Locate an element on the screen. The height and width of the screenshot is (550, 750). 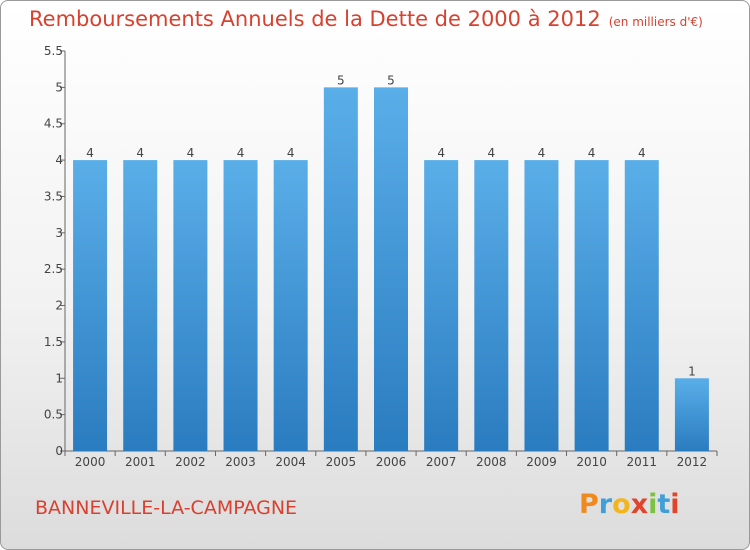
x-tick-label: 2007 is located at coordinates (441, 462).